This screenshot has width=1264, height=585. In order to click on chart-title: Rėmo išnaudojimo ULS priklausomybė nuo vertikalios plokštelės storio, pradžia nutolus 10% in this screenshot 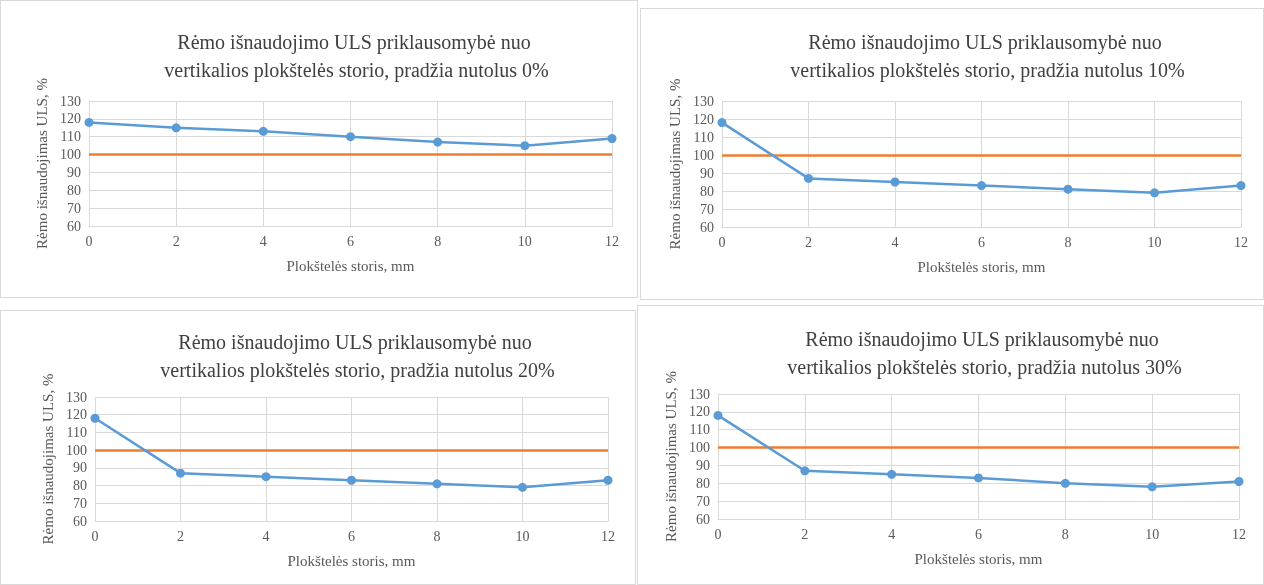, I will do `click(987, 56)`.